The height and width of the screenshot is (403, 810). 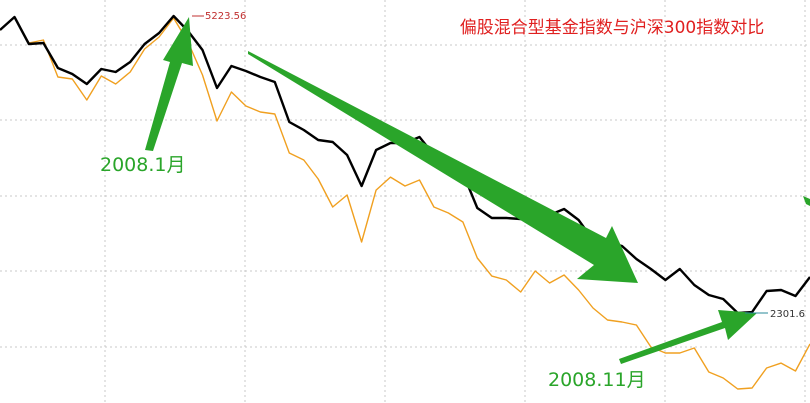 What do you see at coordinates (225, 16) in the screenshot?
I see `peak-label: 5223.56` at bounding box center [225, 16].